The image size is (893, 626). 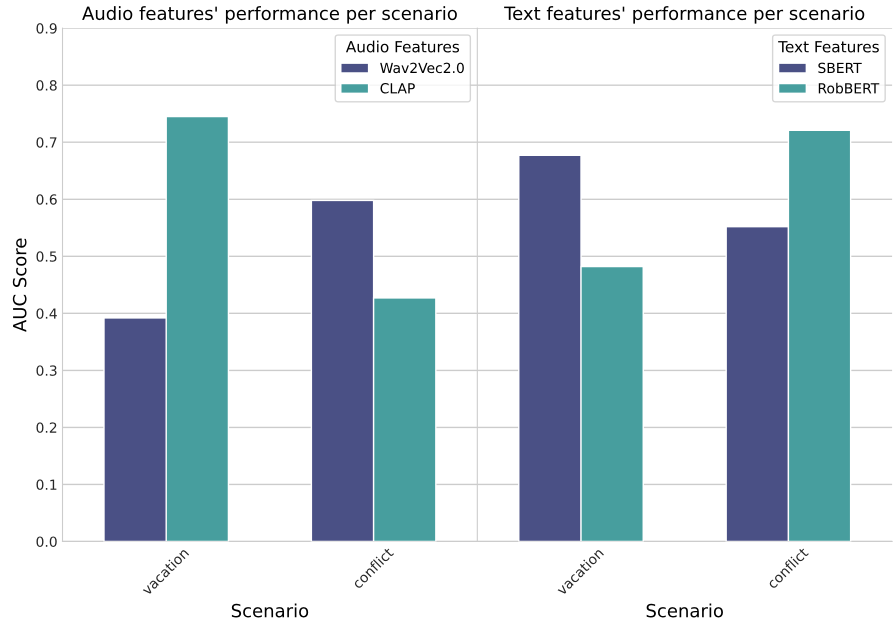 What do you see at coordinates (269, 15) in the screenshot?
I see `chart-title: Audio features' performance per scenario` at bounding box center [269, 15].